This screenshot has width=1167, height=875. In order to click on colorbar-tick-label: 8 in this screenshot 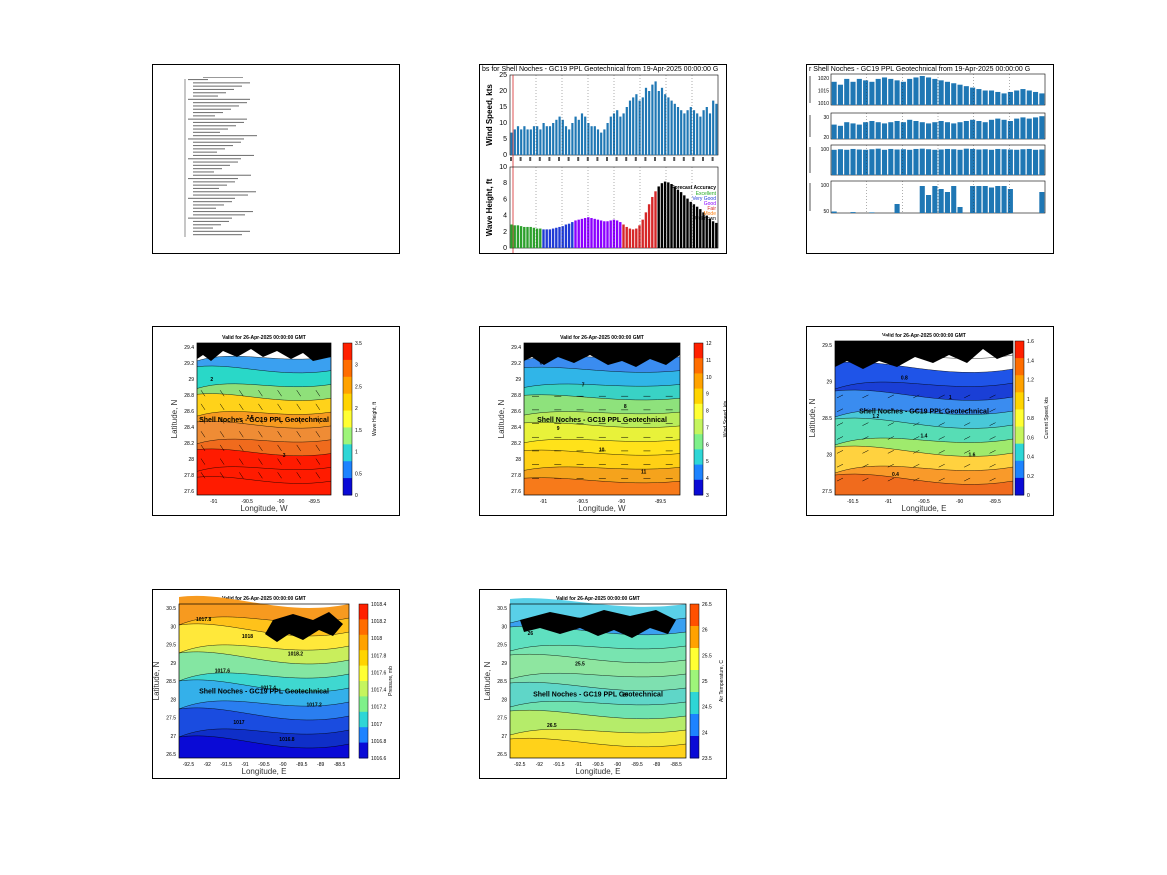, I will do `click(707, 412)`.